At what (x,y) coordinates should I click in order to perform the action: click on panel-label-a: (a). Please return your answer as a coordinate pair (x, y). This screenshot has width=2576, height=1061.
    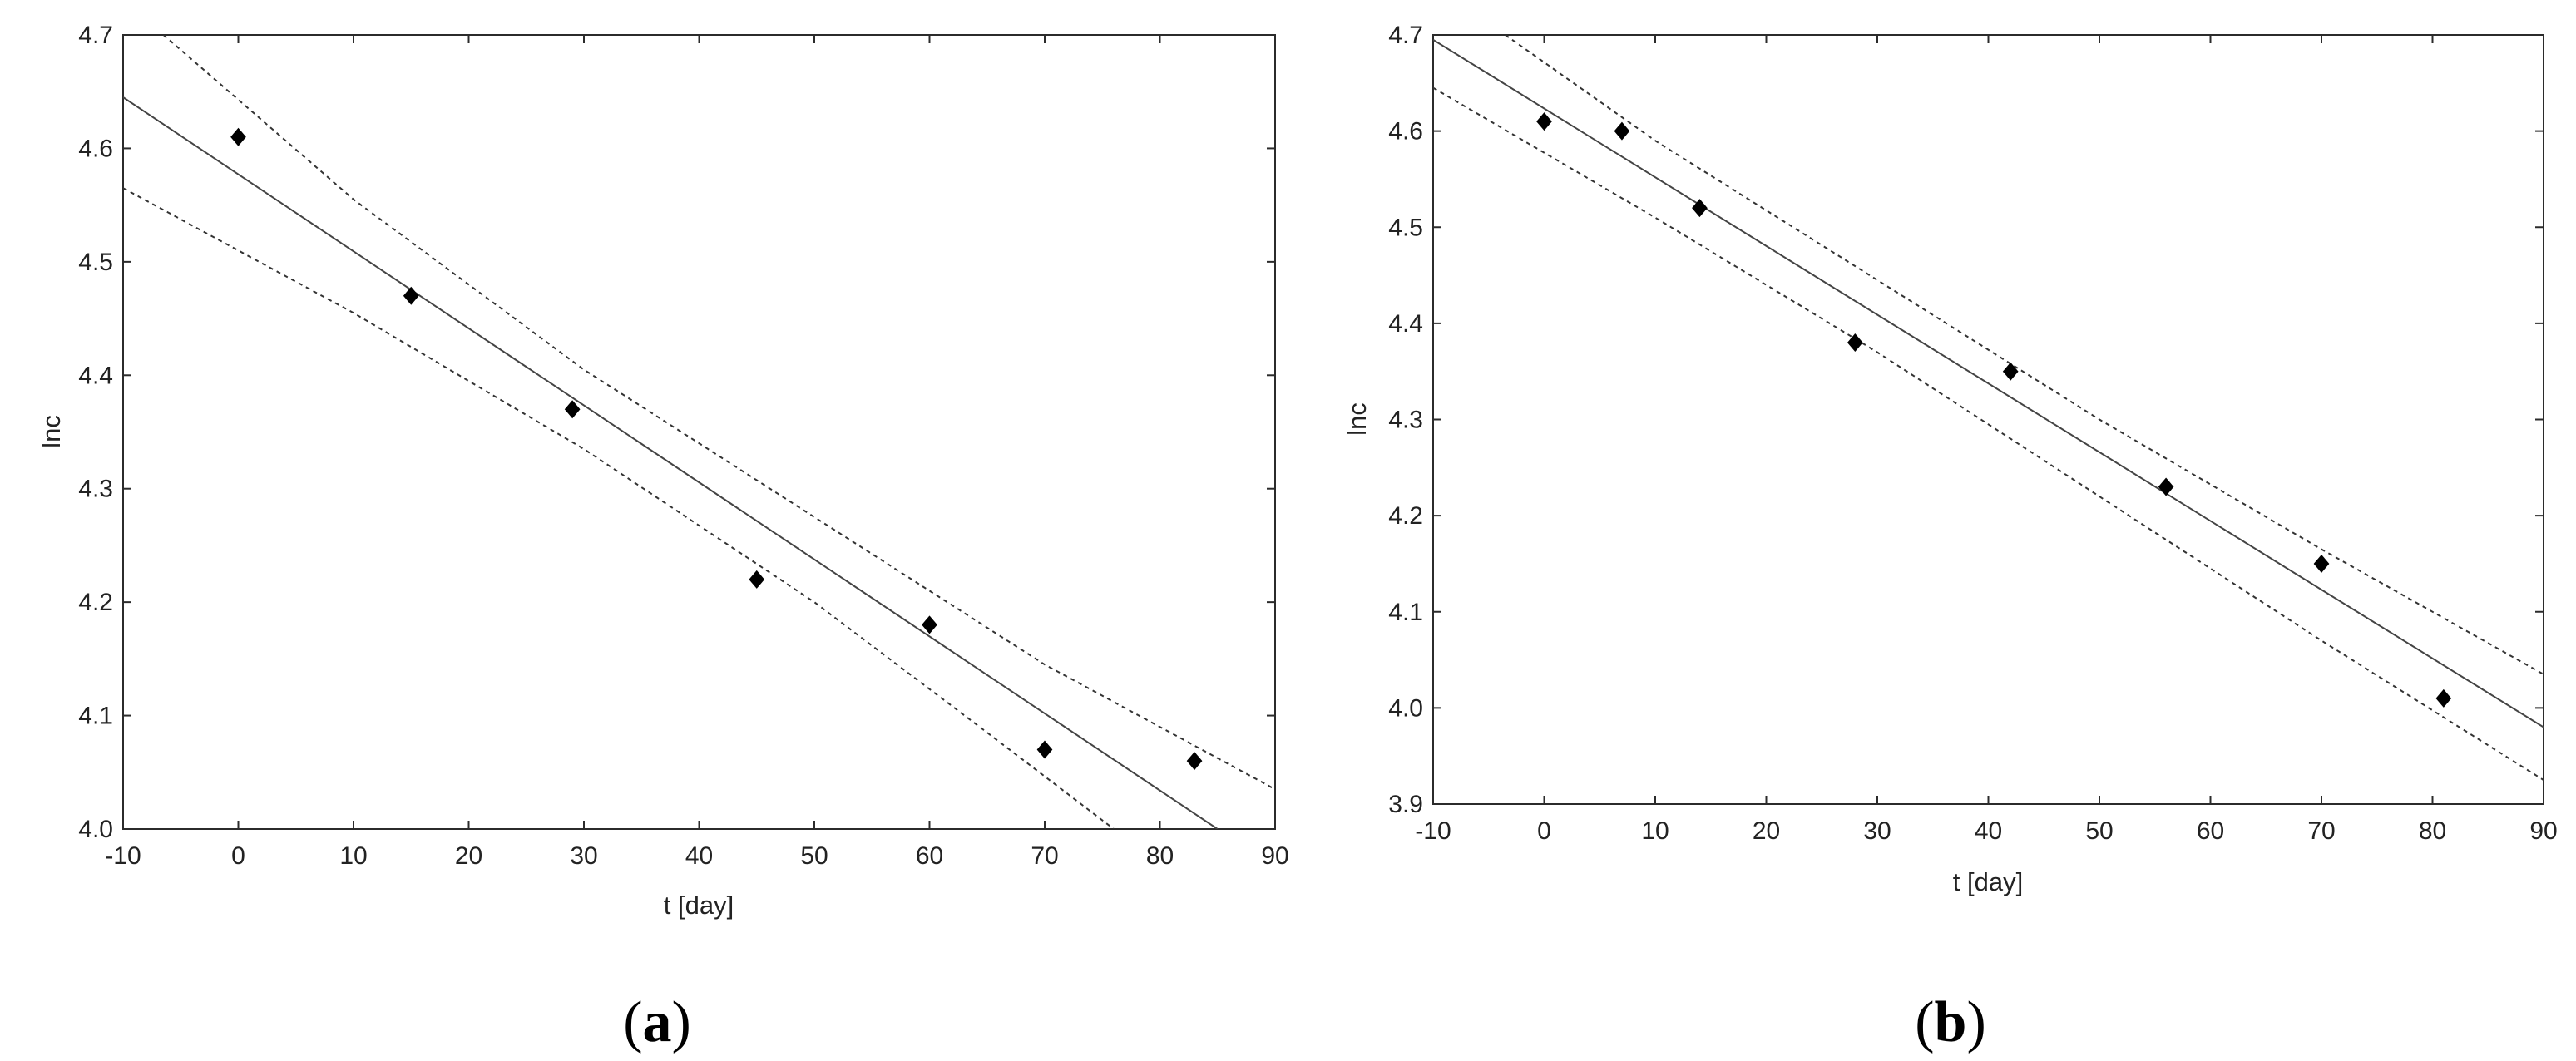
    Looking at the image, I should click on (657, 1022).